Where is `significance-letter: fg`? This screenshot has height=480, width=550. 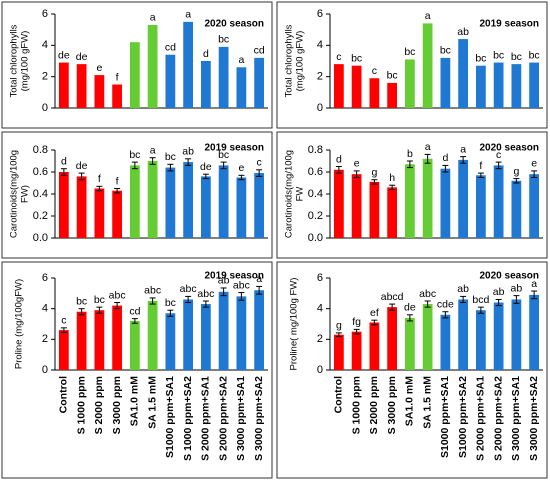 significance-letter: fg is located at coordinates (356, 322).